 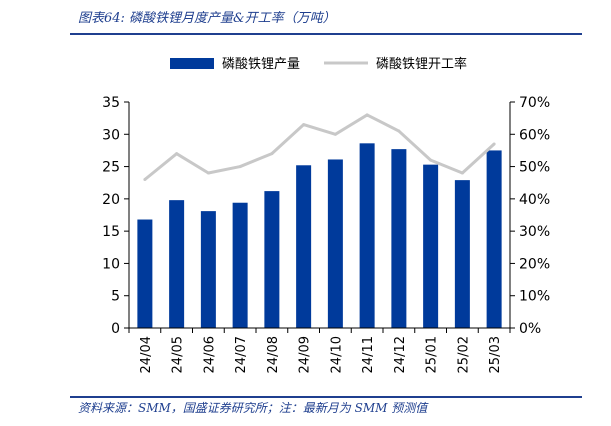 I want to click on y-left-tick-label: 10, so click(x=111, y=264).